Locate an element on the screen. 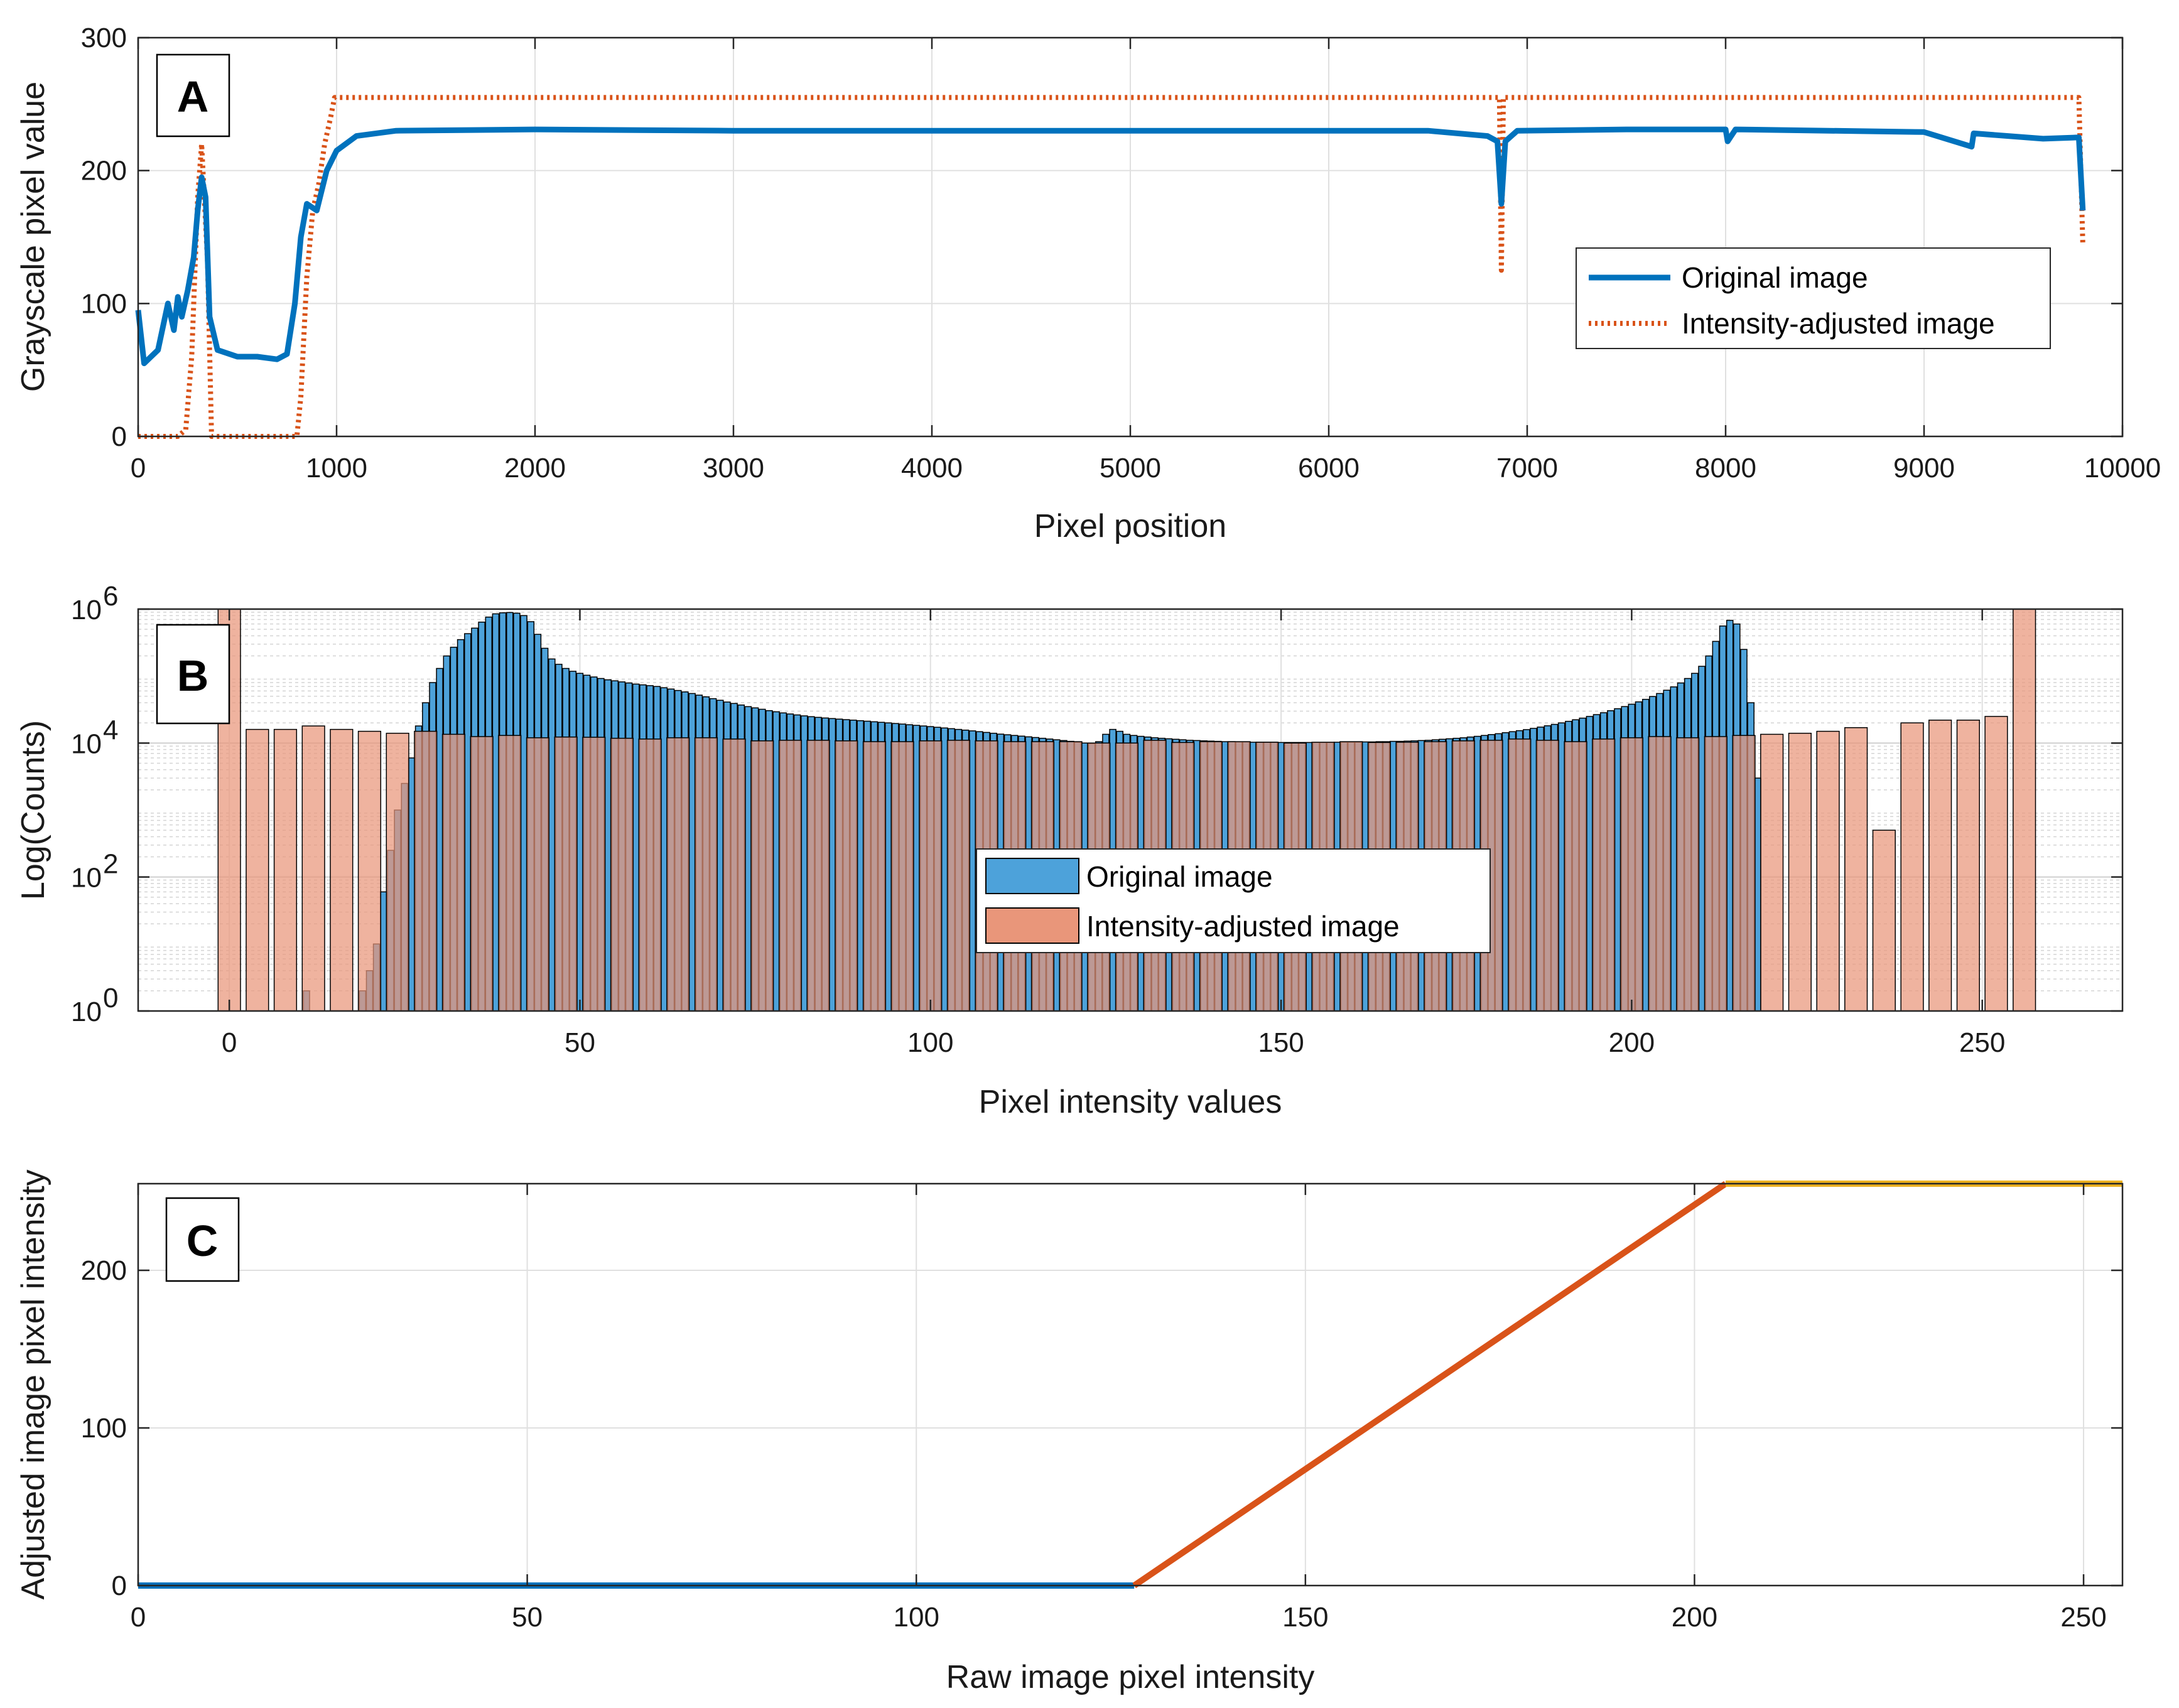 The width and height of the screenshot is (2179, 1708). panel-a-x-axis-label: Pixel position is located at coordinates (1130, 526).